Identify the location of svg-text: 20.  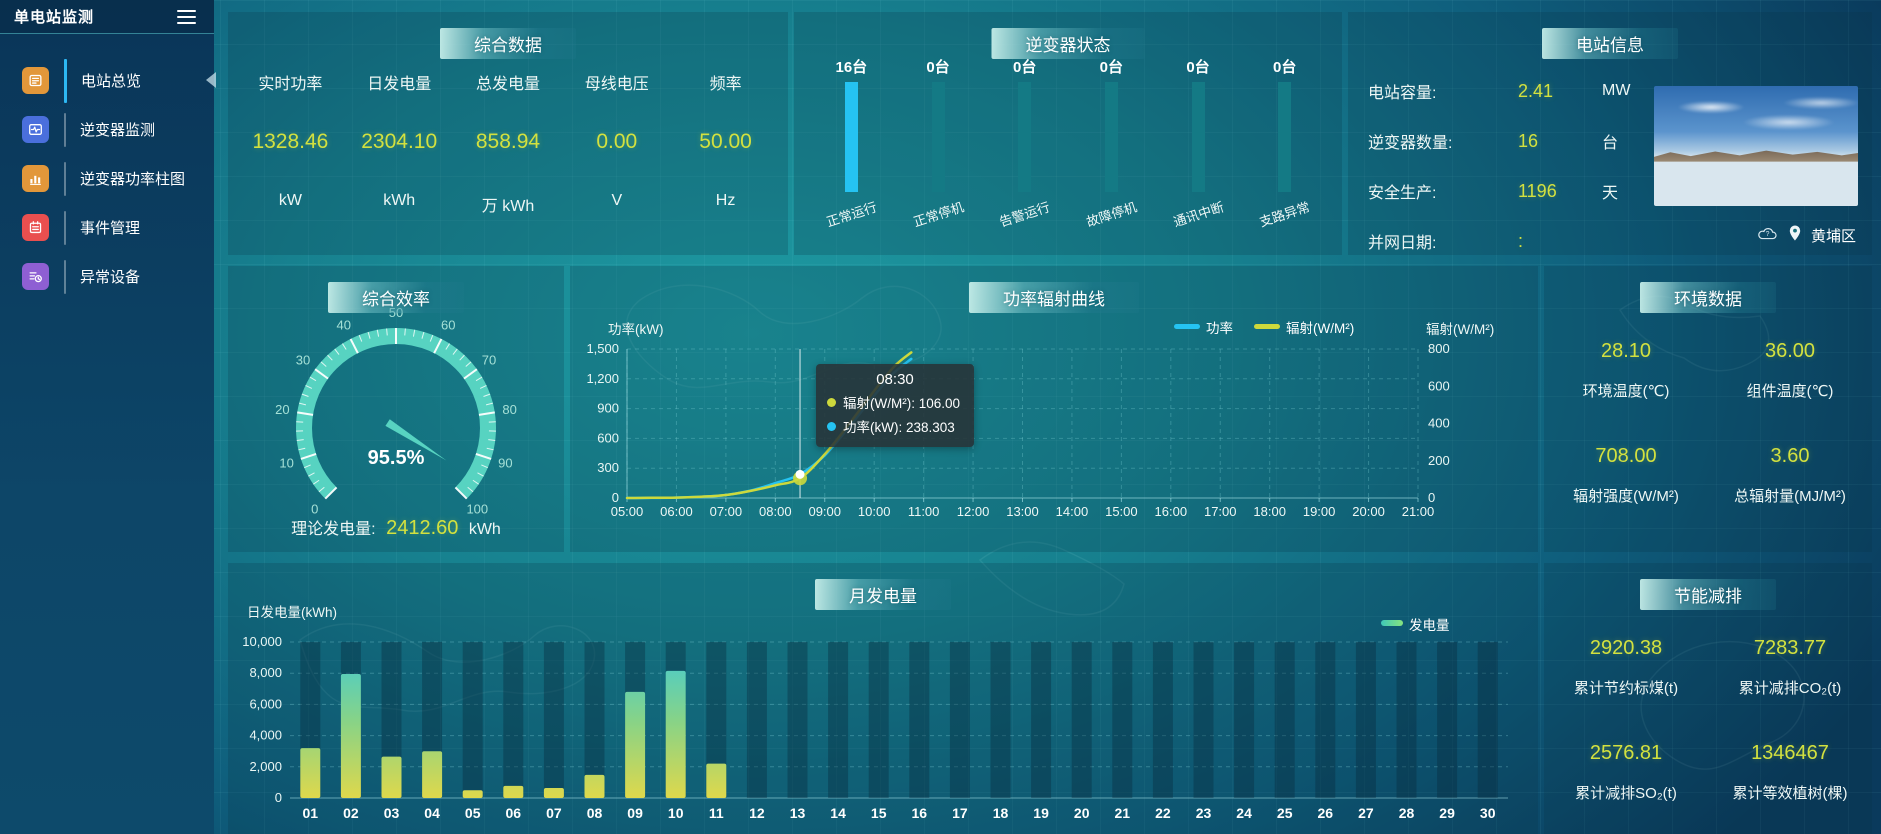
(1082, 813).